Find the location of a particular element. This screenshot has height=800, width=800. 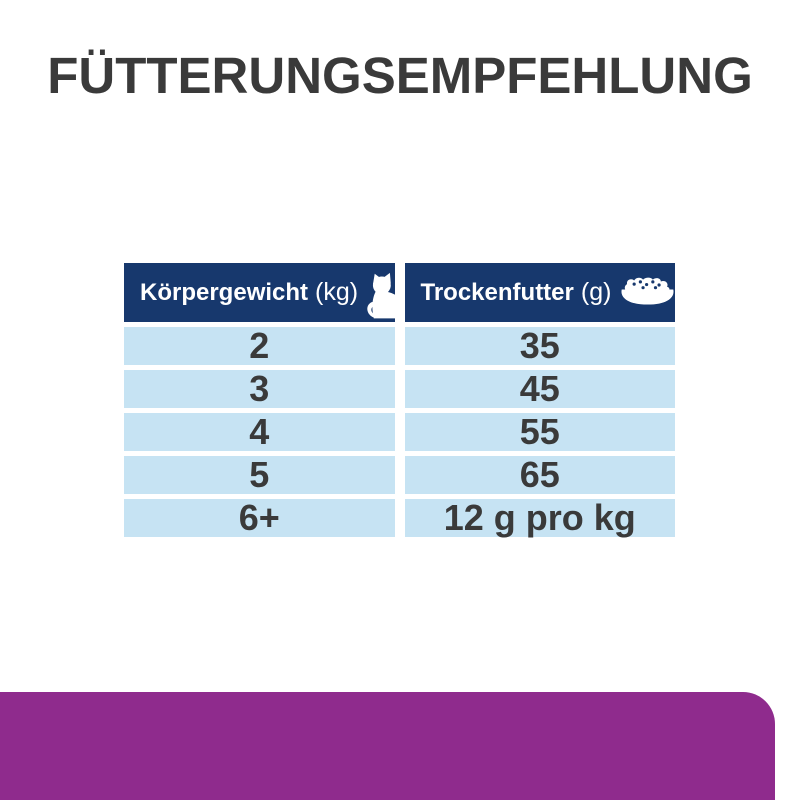

weight-cell: 2 is located at coordinates (259, 346).